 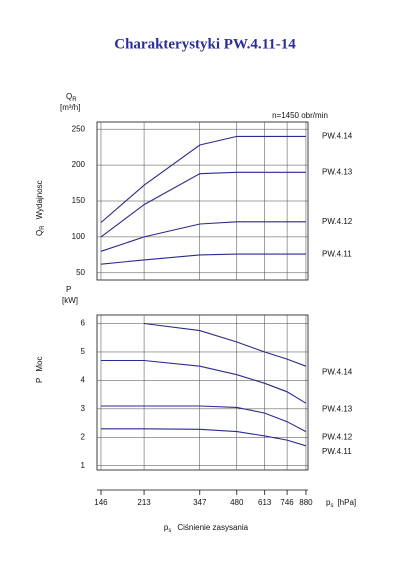 I want to click on x-tick-label: 213, so click(x=144, y=502).